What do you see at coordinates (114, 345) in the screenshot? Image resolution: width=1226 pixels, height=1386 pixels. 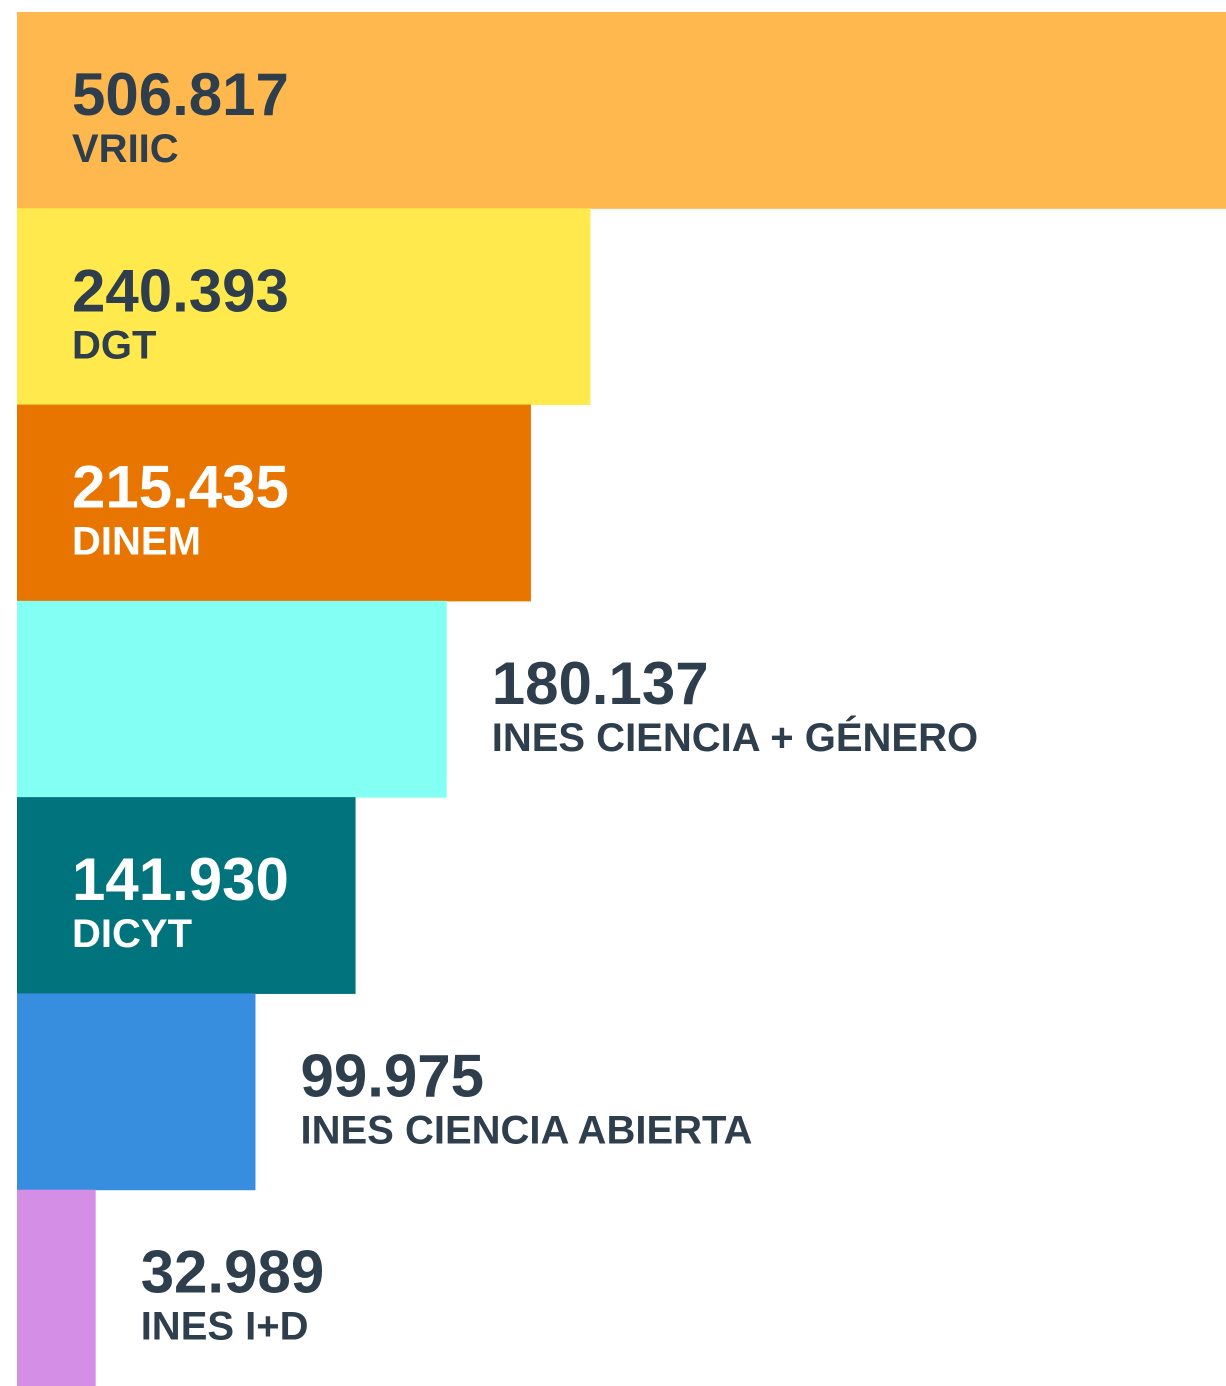 I see `category-label: DGT` at bounding box center [114, 345].